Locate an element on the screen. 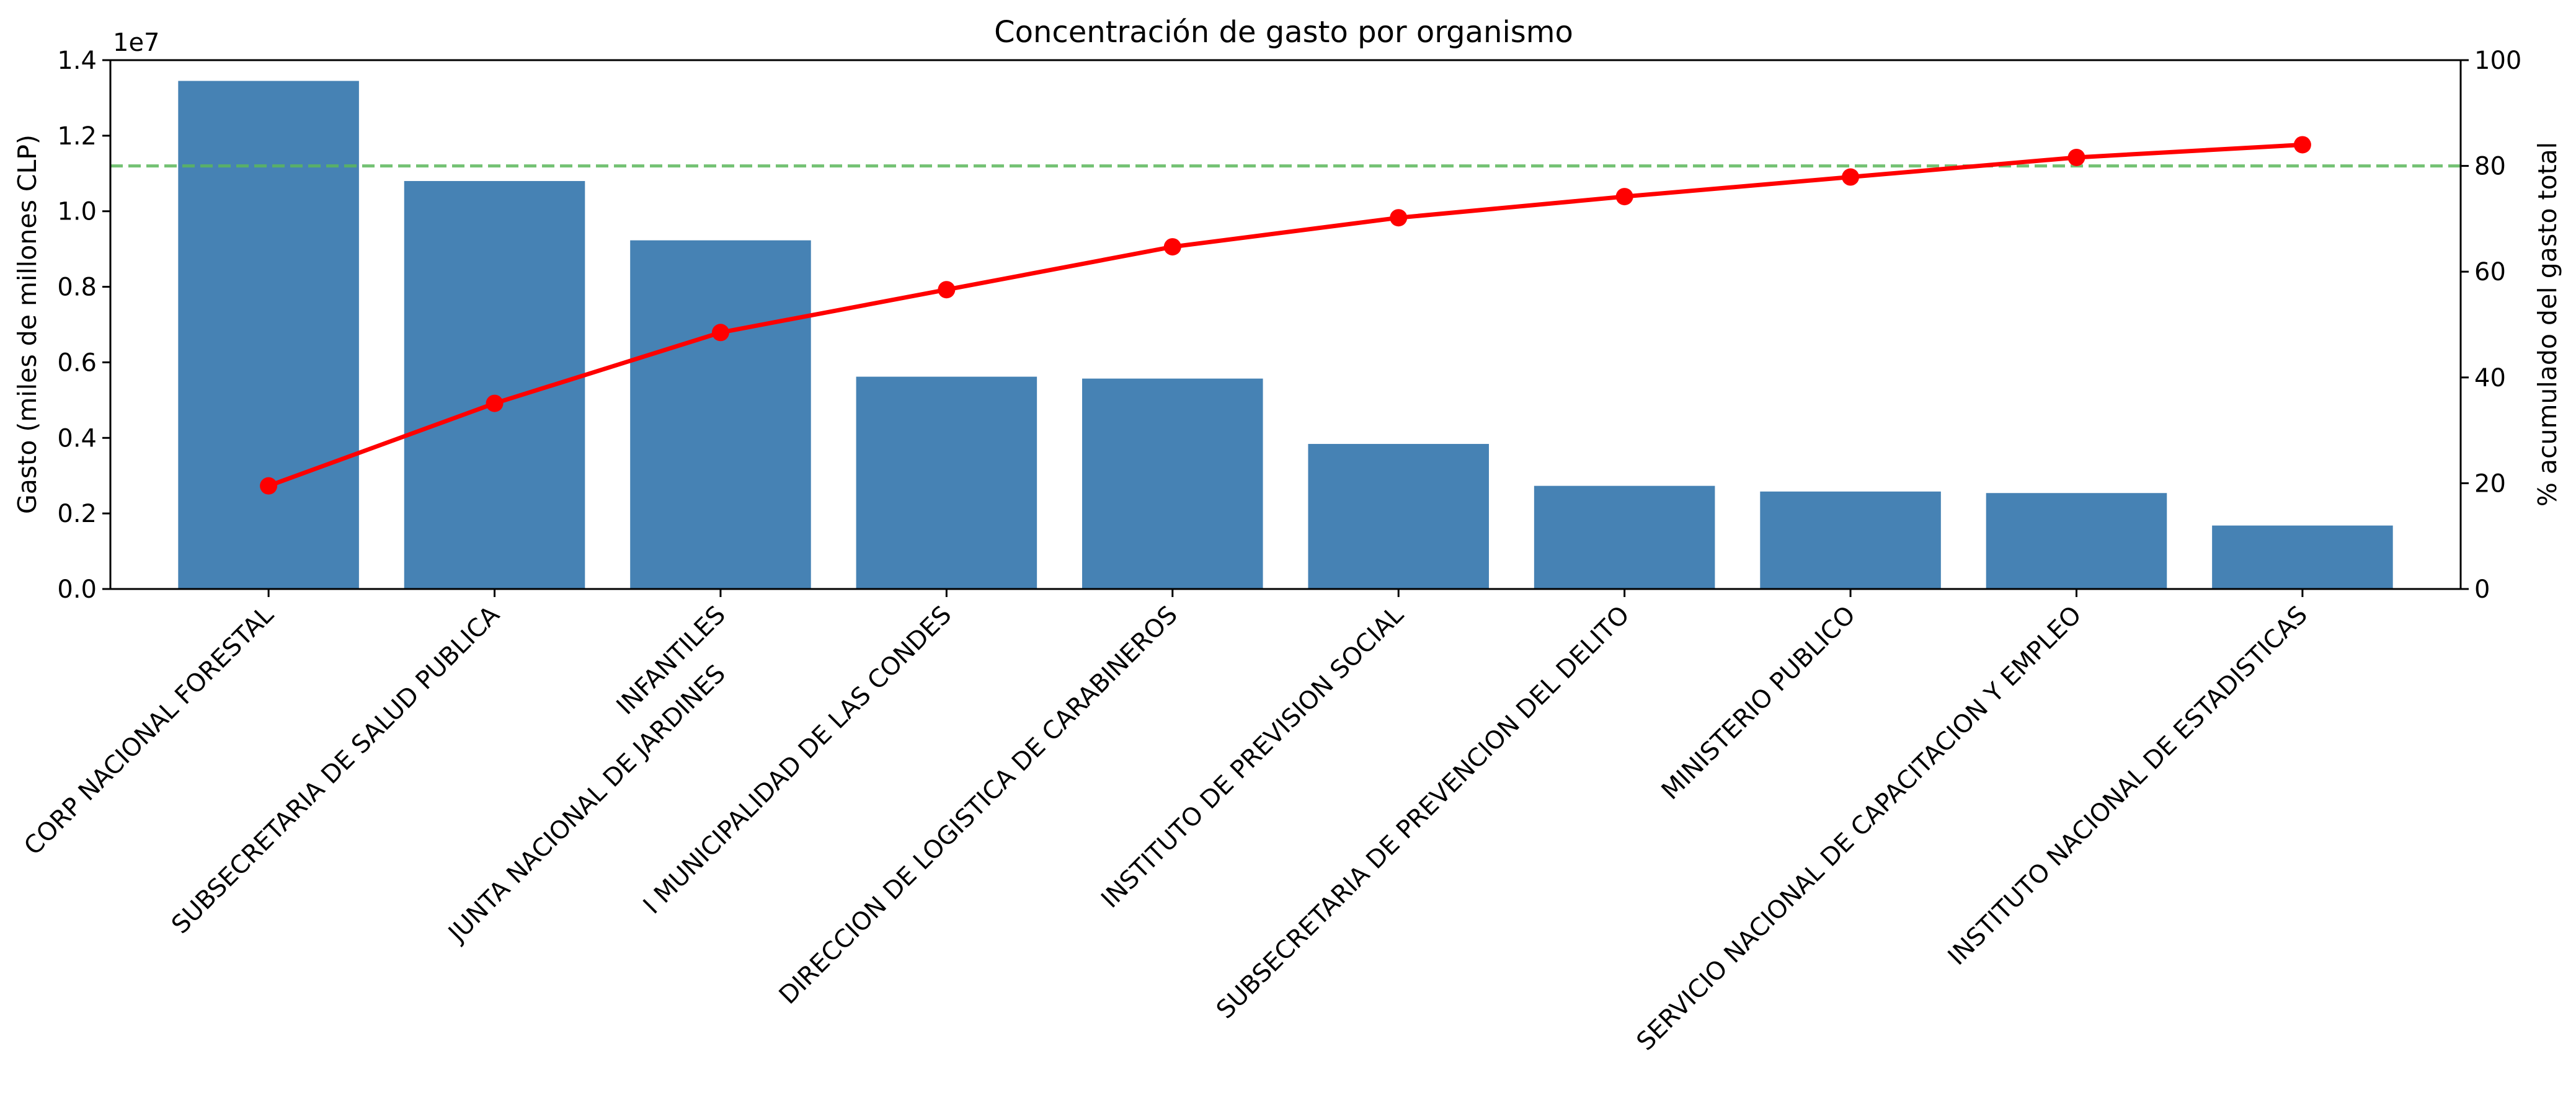 The height and width of the screenshot is (1098, 2576). y2-axis-title: % acumulado del gasto total is located at coordinates (2547, 324).